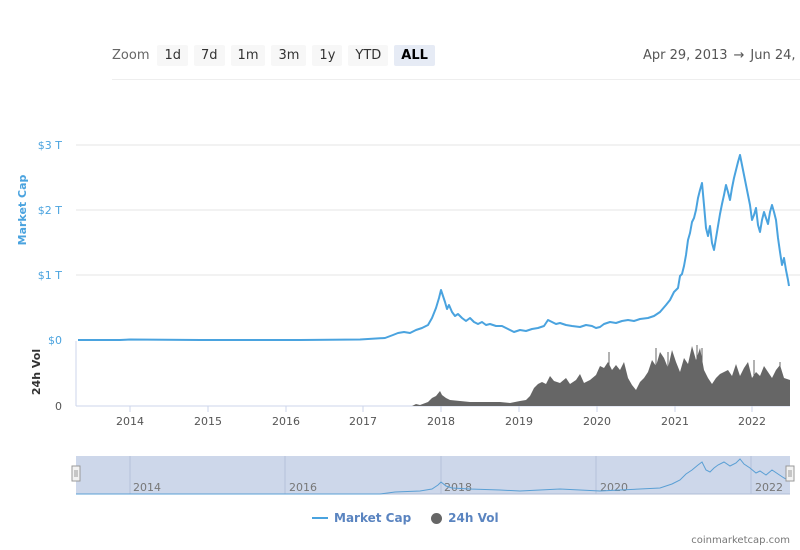  What do you see at coordinates (775, 55) in the screenshot?
I see `range-to: Jun 24, 2` at bounding box center [775, 55].